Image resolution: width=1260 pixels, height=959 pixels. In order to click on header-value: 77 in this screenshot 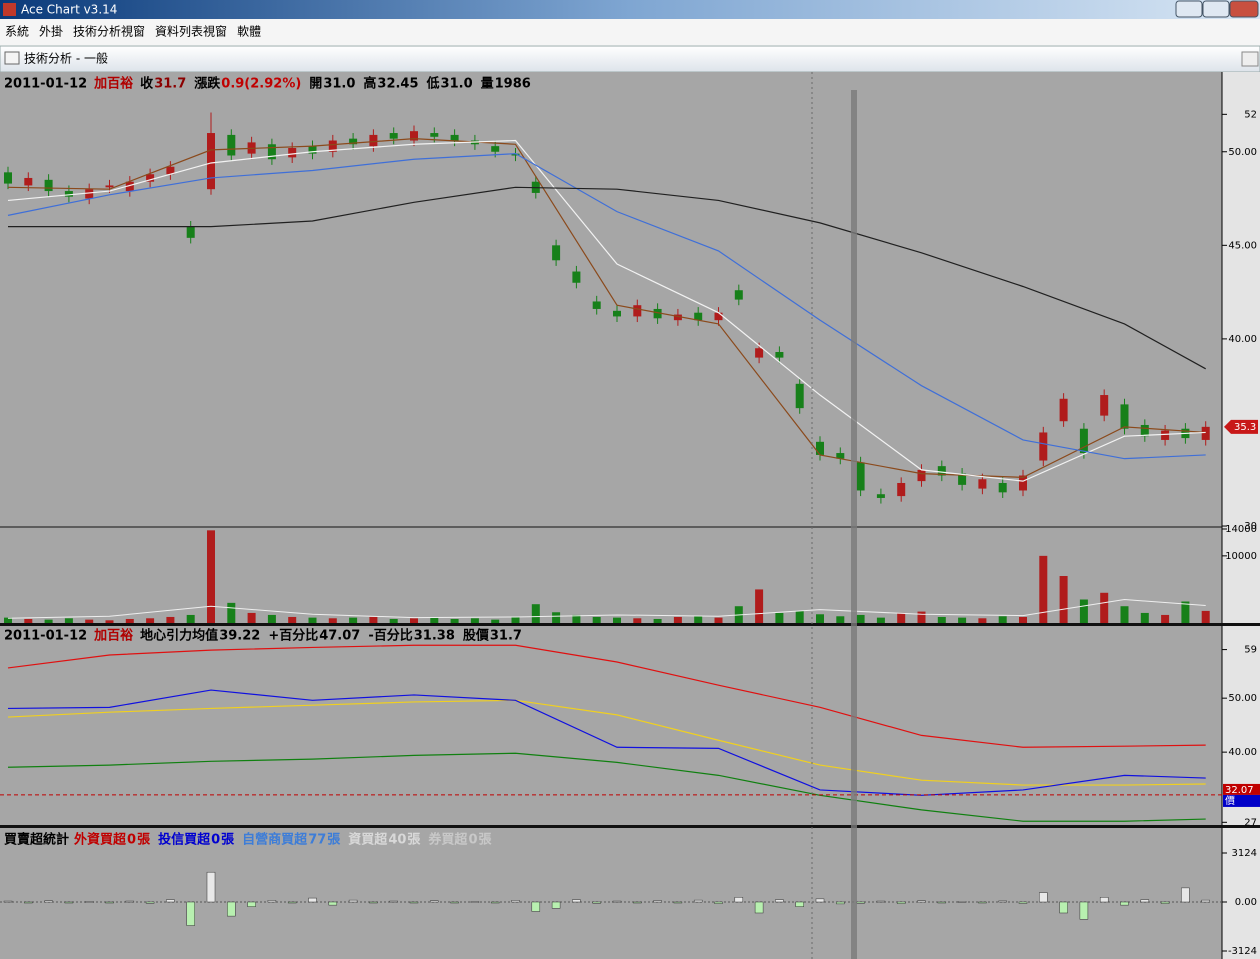, I will do `click(317, 840)`.